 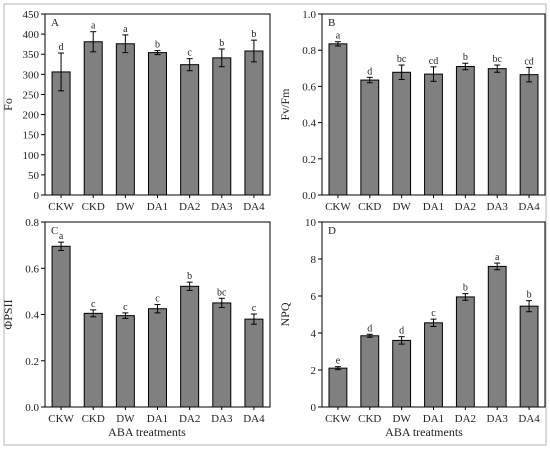 I want to click on bar-c-ckw, so click(x=61, y=326).